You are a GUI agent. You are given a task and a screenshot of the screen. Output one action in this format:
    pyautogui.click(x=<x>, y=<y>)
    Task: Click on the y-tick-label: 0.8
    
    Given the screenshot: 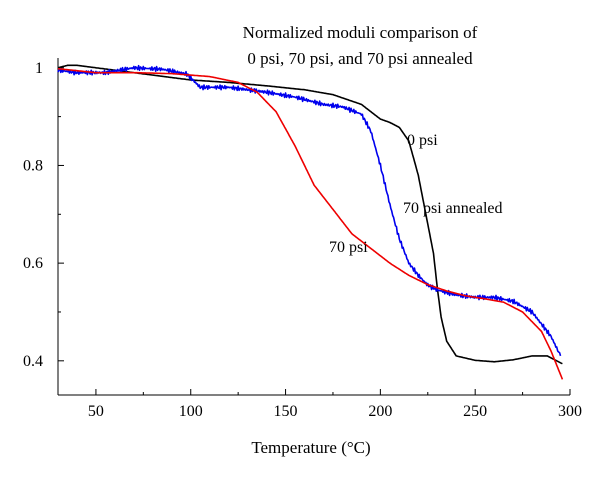 What is the action you would take?
    pyautogui.click(x=33, y=165)
    